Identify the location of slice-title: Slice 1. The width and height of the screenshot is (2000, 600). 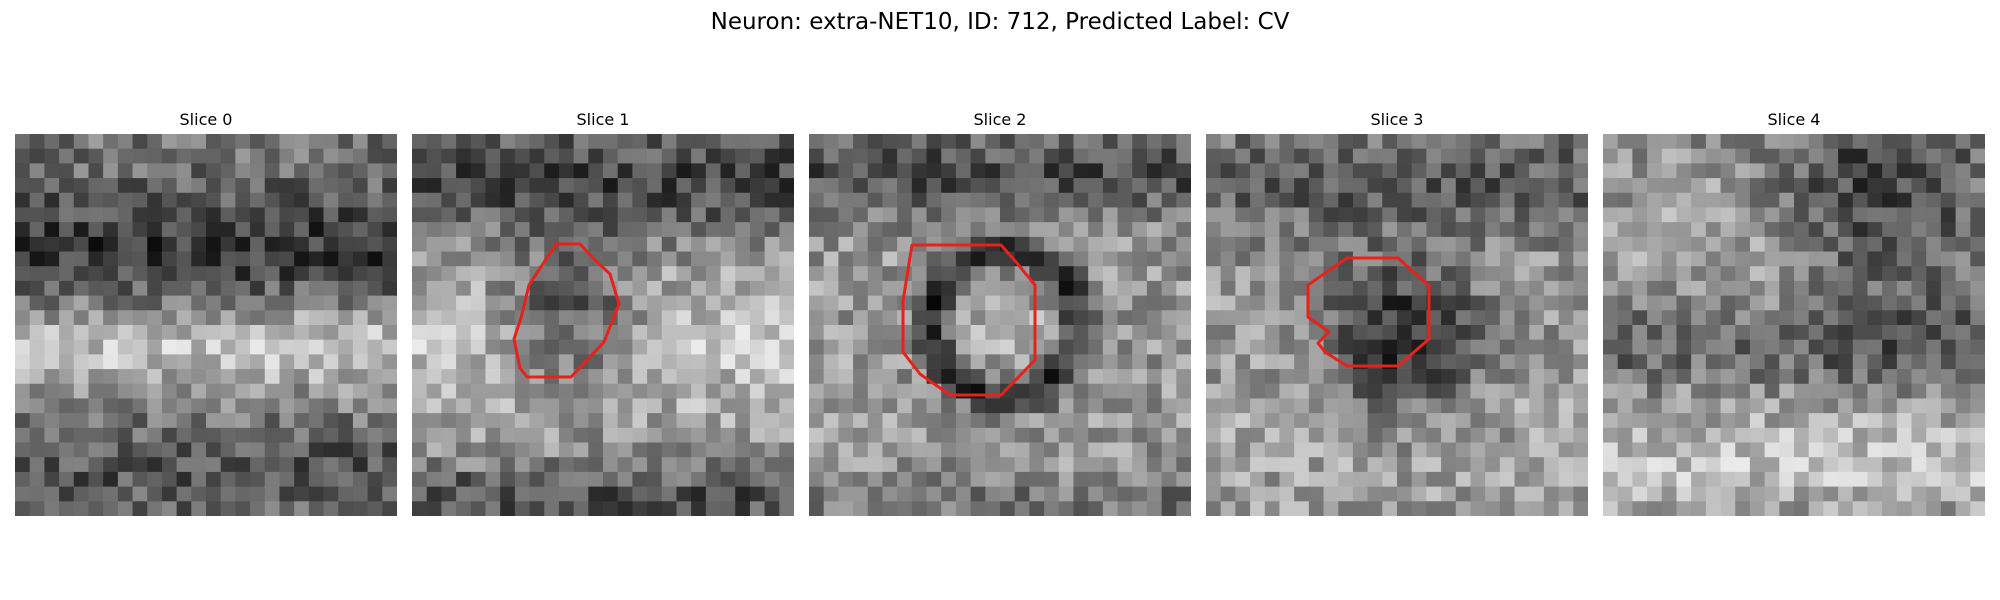
(603, 119).